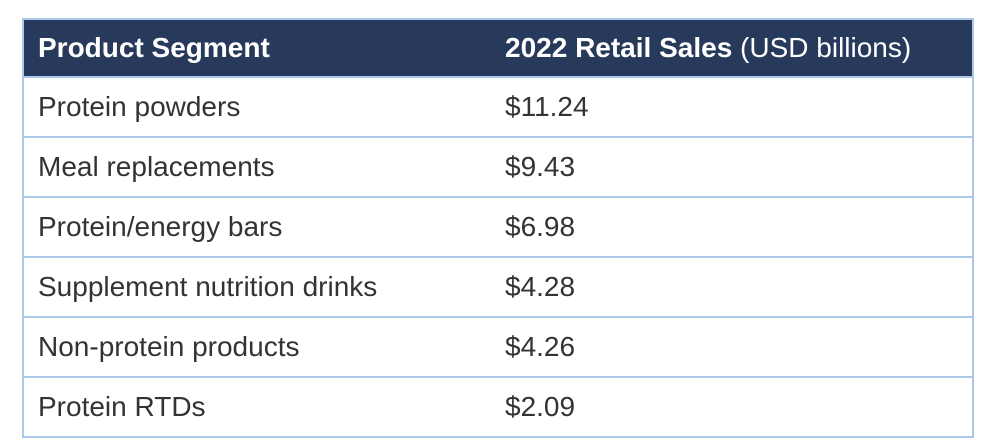 The width and height of the screenshot is (992, 446). Describe the element at coordinates (257, 166) in the screenshot. I see `segment-cell: Meal replacements` at that location.